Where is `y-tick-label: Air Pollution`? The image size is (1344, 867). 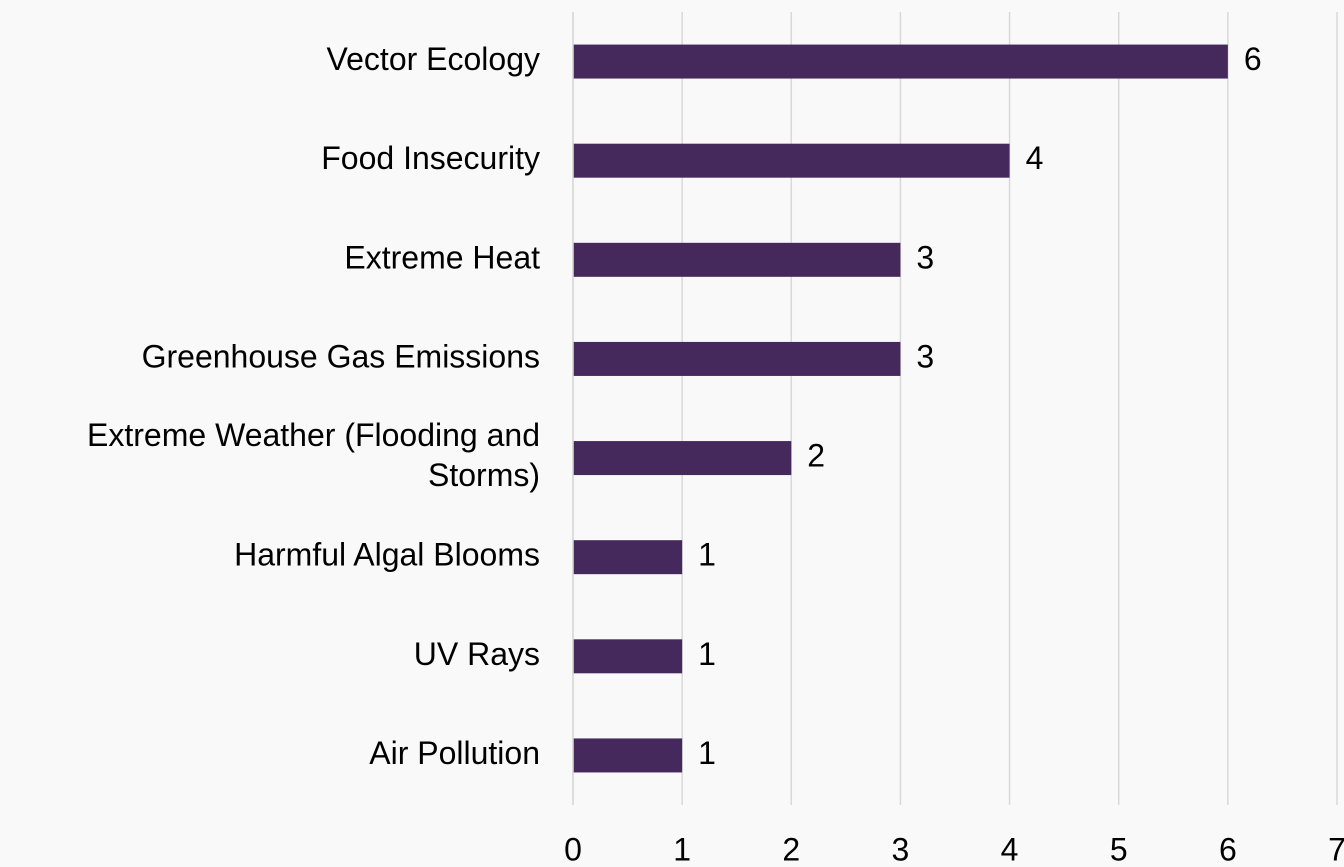
y-tick-label: Air Pollution is located at coordinates (454, 753).